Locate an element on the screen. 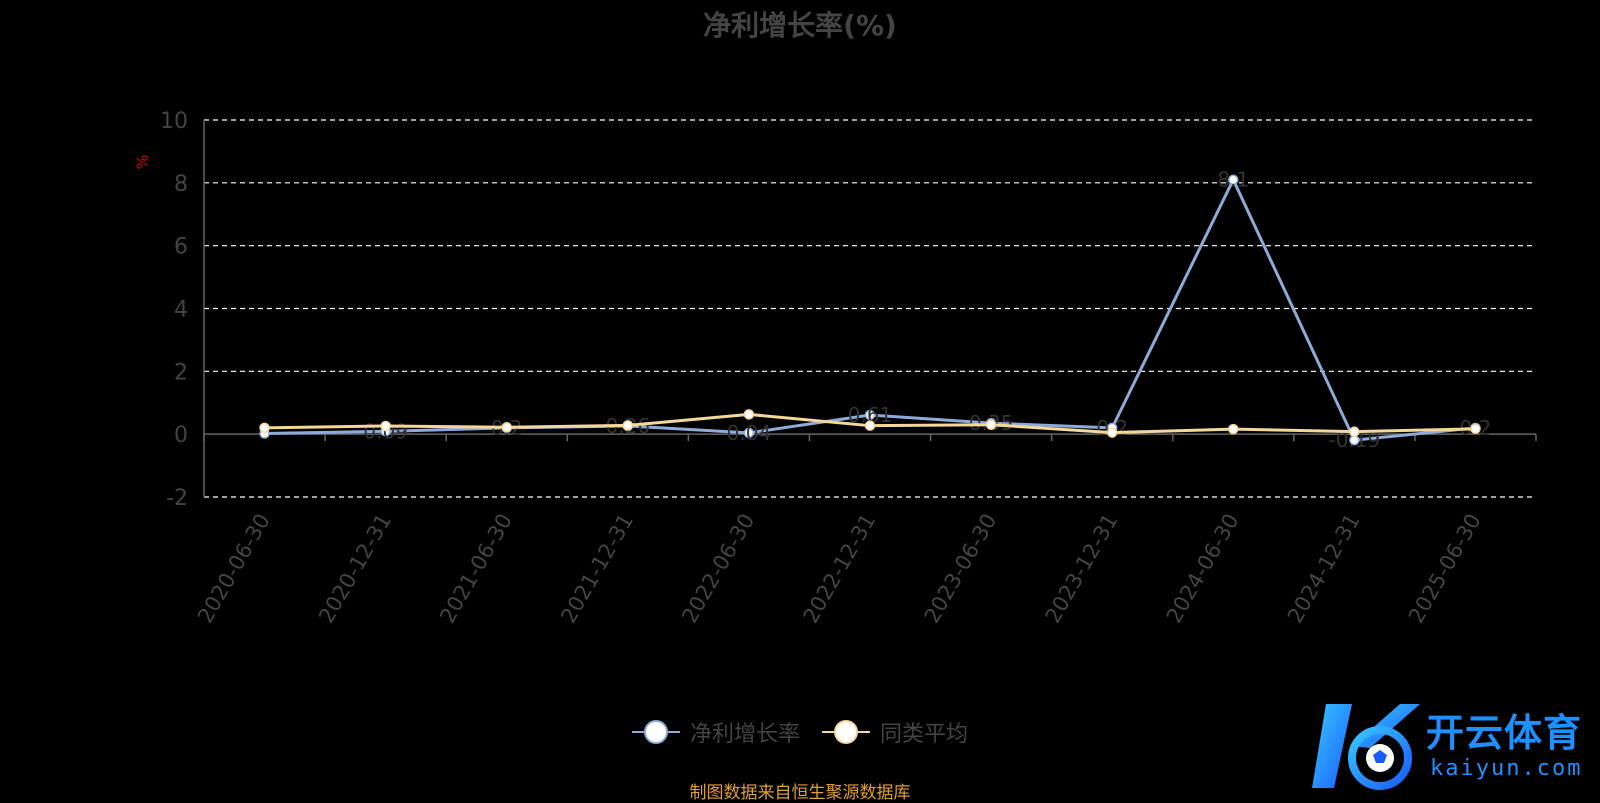  y-tick-label: 6 is located at coordinates (181, 247).